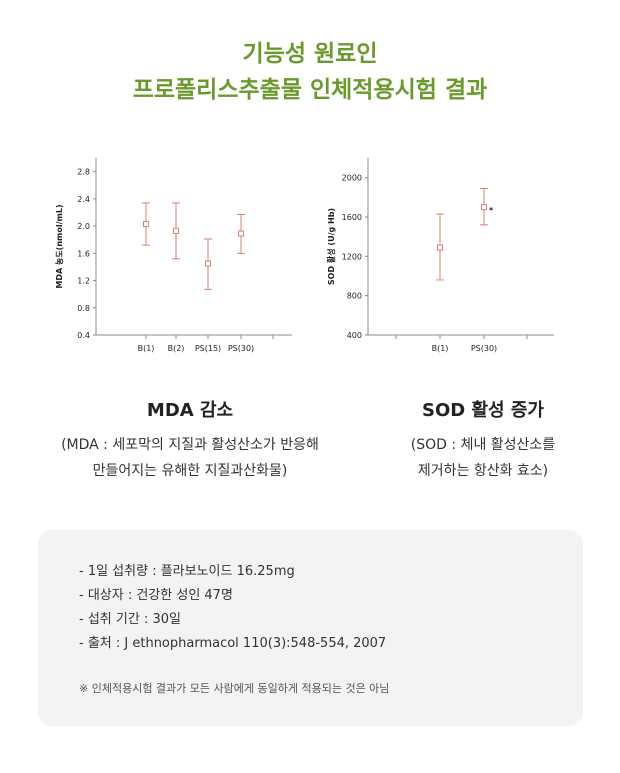 Image resolution: width=620 pixels, height=773 pixels. Describe the element at coordinates (491, 210) in the screenshot. I see `significance-annotation: *` at that location.